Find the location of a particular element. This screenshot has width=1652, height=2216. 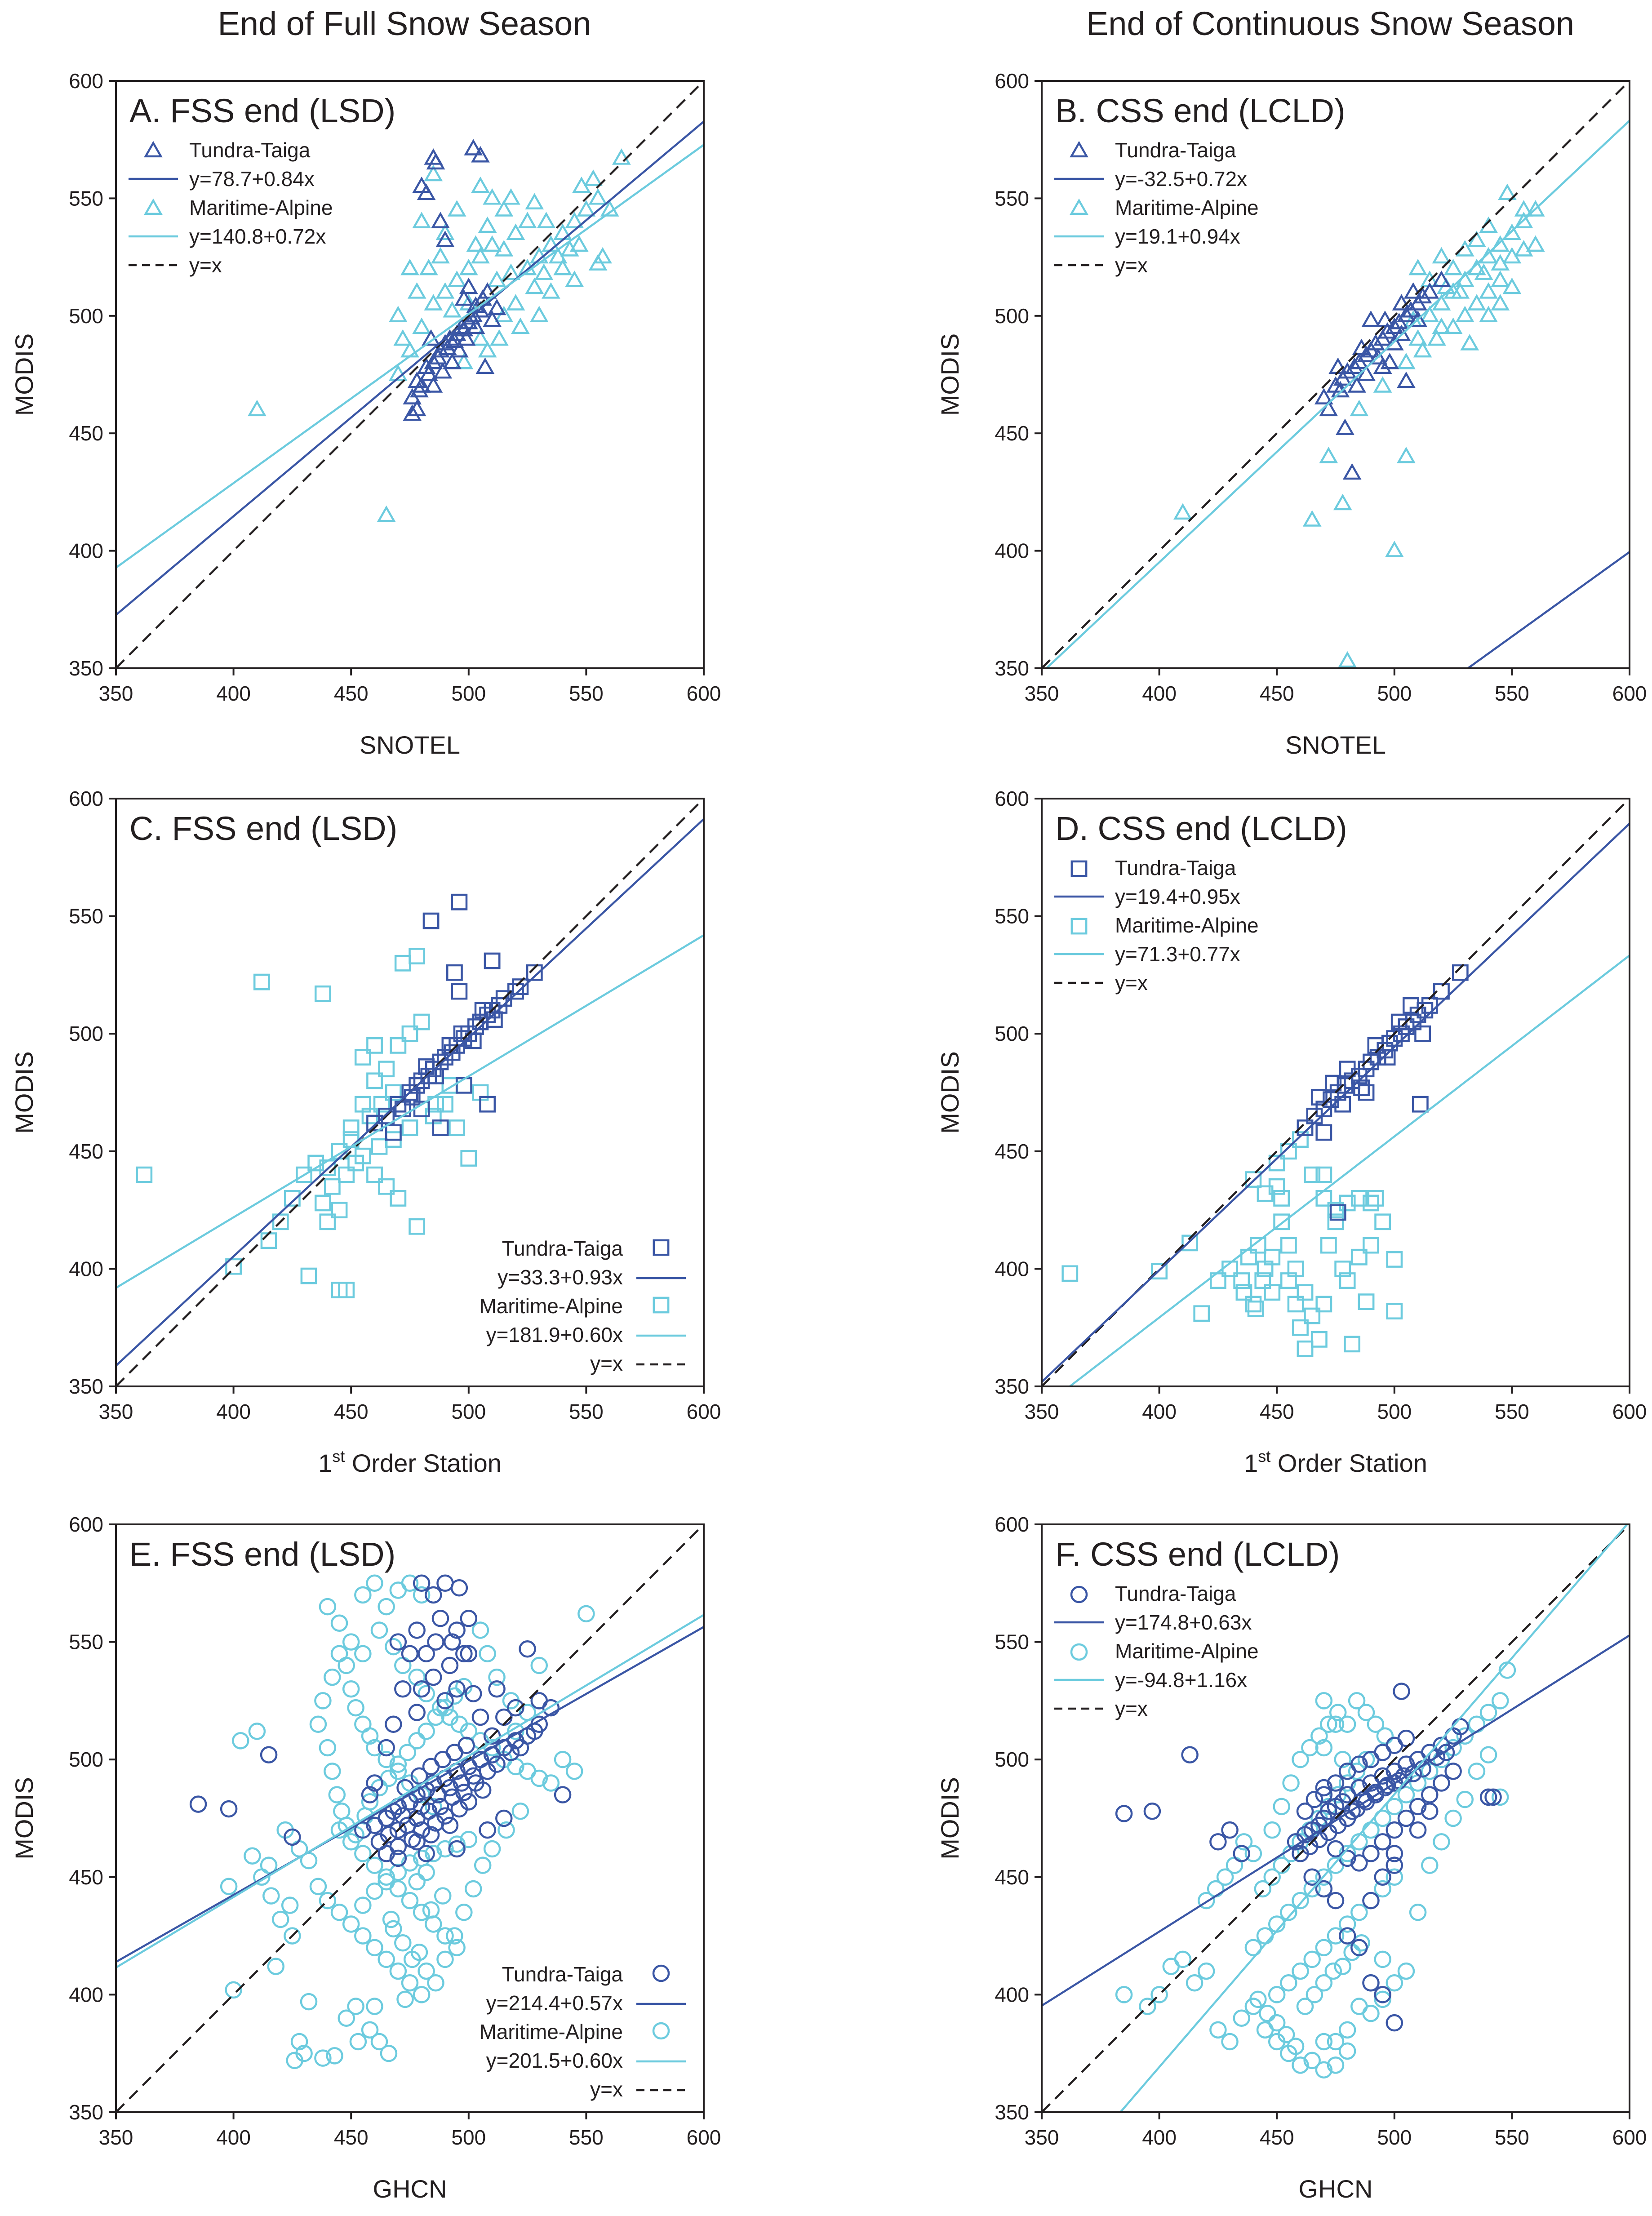

x-tick-label: 450 is located at coordinates (351, 1411).